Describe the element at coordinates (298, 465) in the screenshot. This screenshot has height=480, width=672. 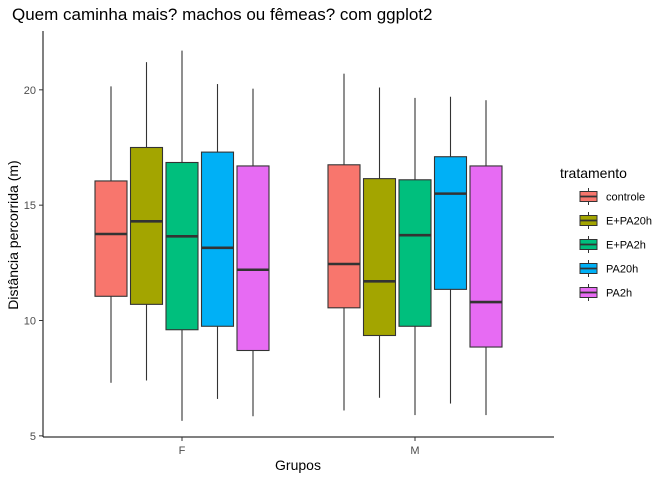
I see `x-axis-title: Grupos` at that location.